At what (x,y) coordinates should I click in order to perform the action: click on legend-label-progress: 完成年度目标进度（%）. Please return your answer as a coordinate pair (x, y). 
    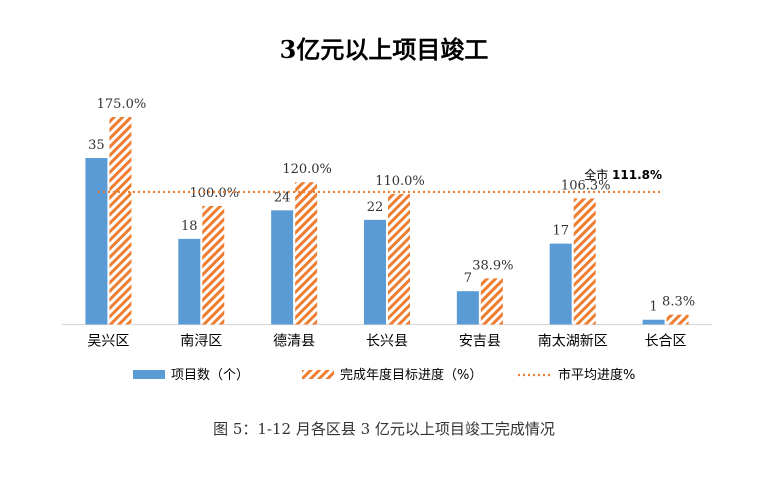
    Looking at the image, I should click on (411, 375).